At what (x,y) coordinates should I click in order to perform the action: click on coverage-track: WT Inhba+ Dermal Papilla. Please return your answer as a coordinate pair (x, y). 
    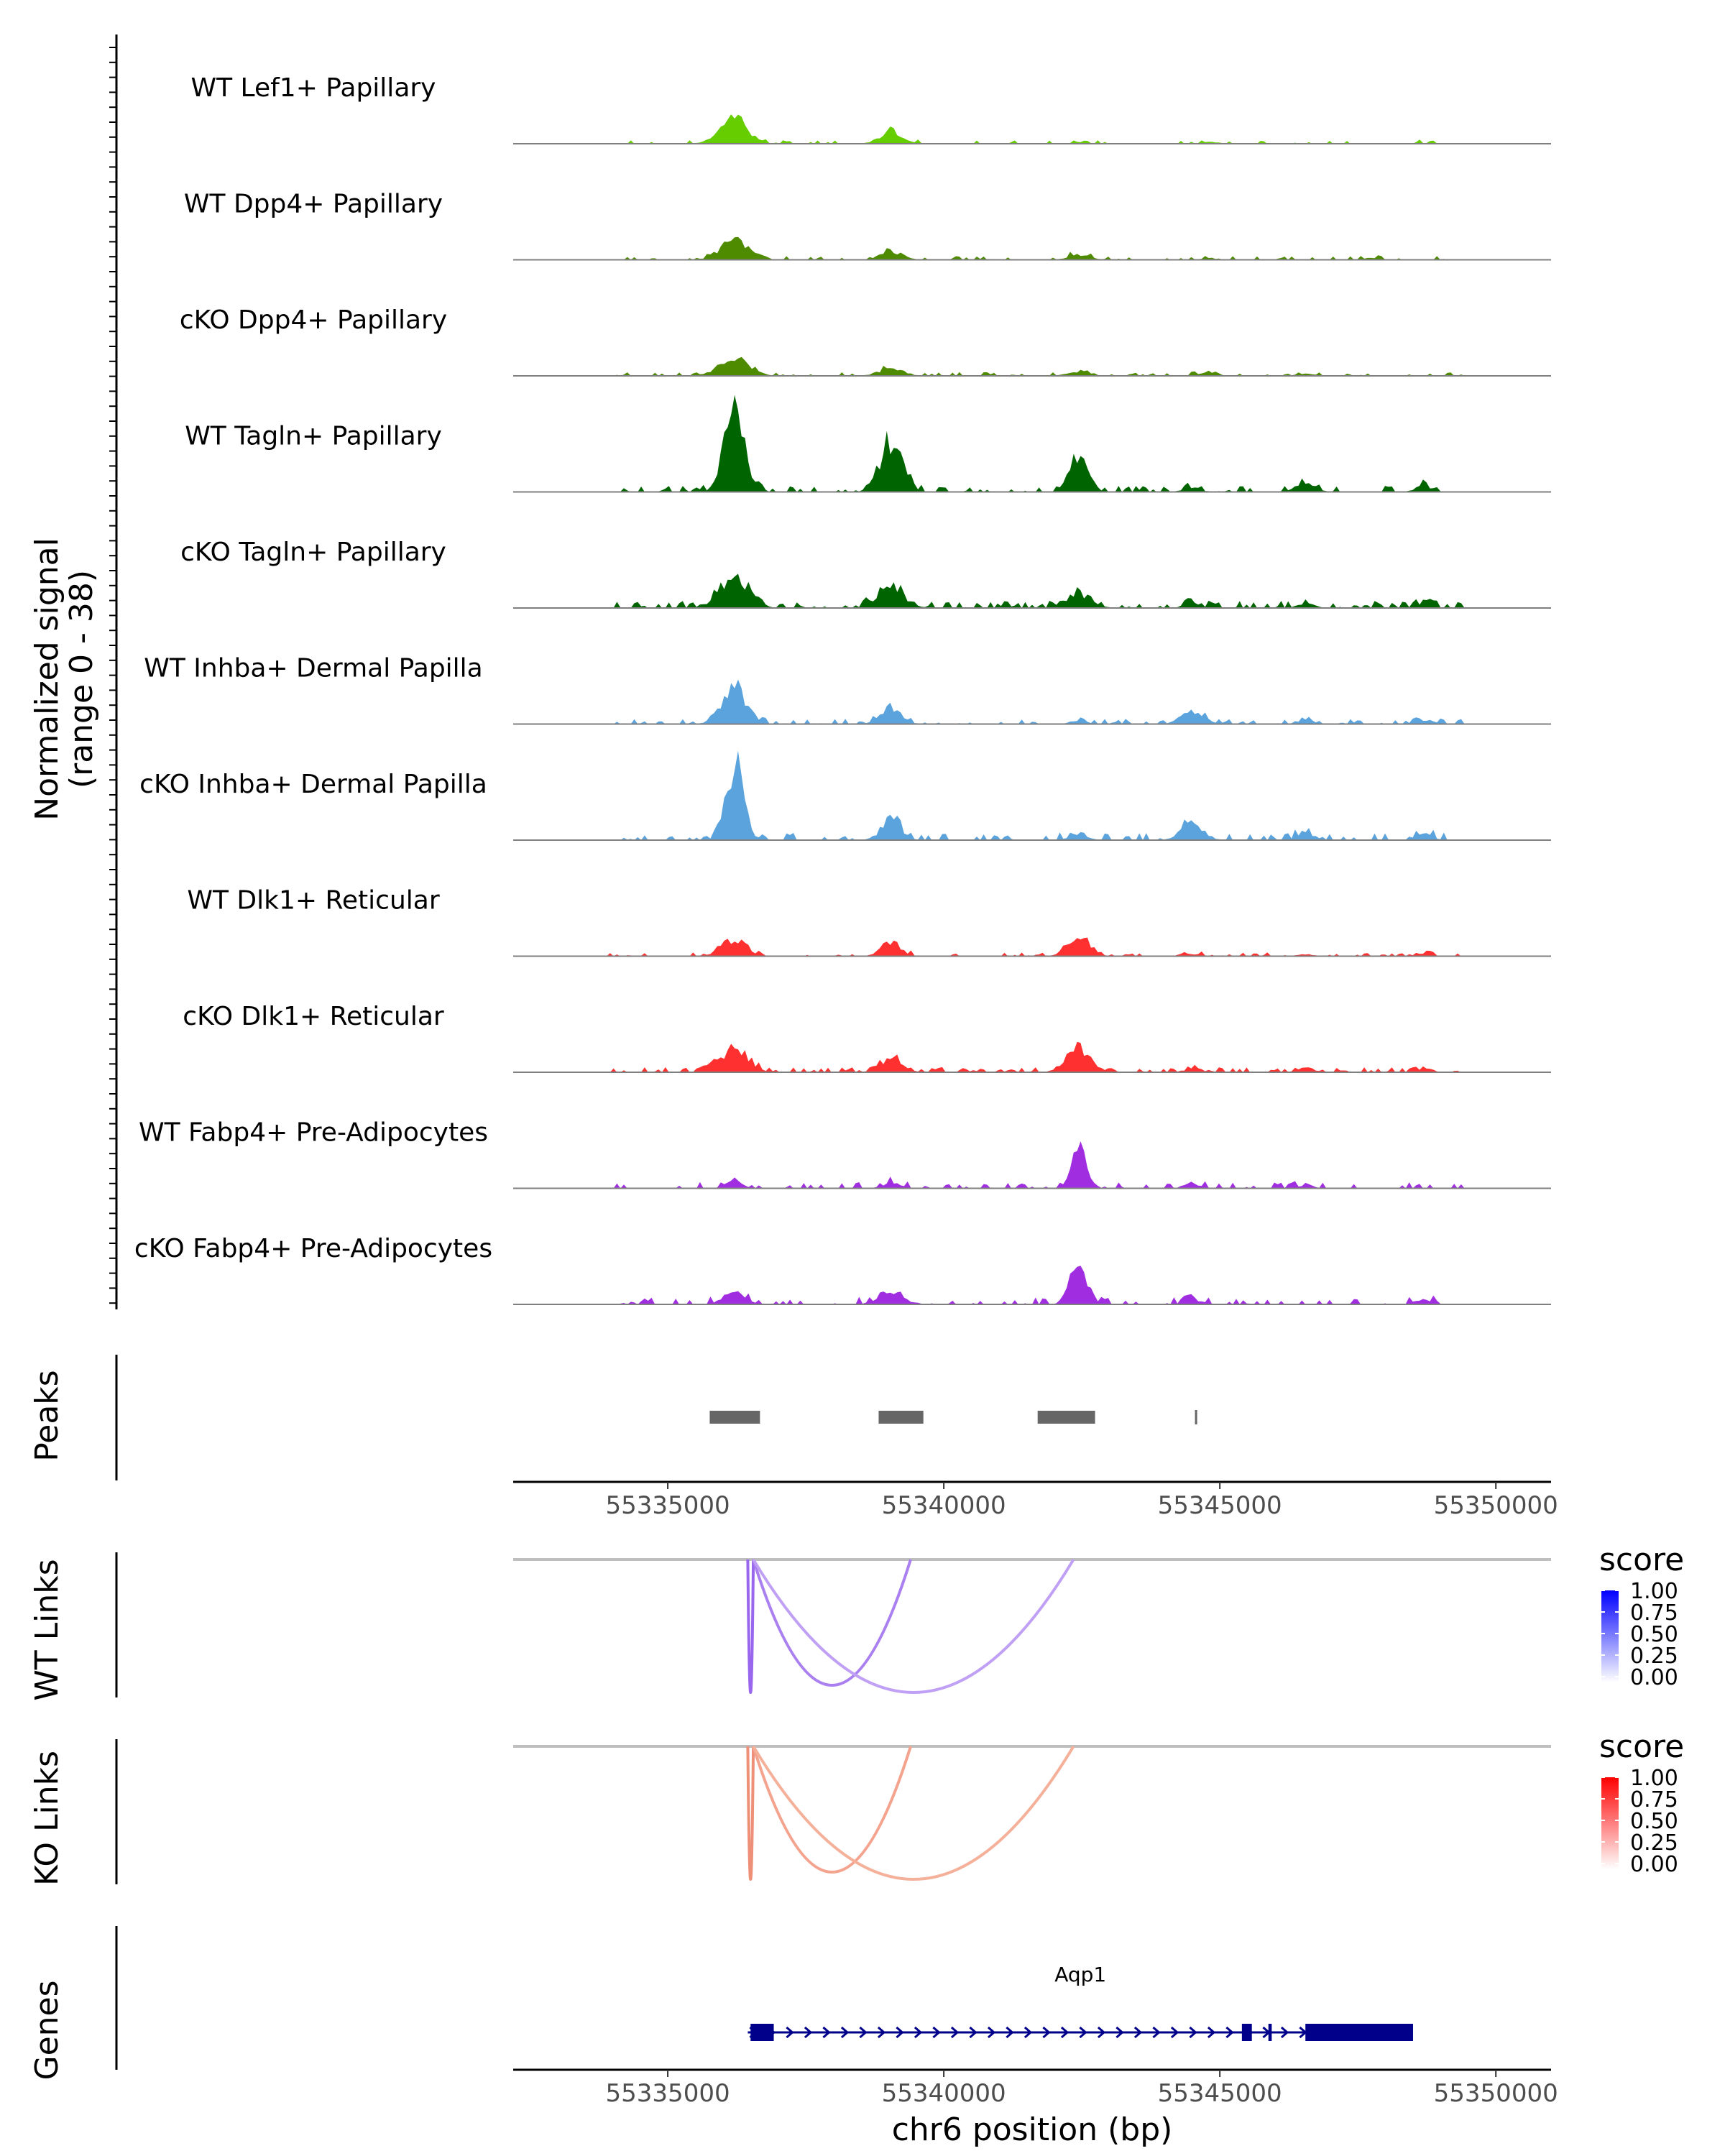
    Looking at the image, I should click on (847, 689).